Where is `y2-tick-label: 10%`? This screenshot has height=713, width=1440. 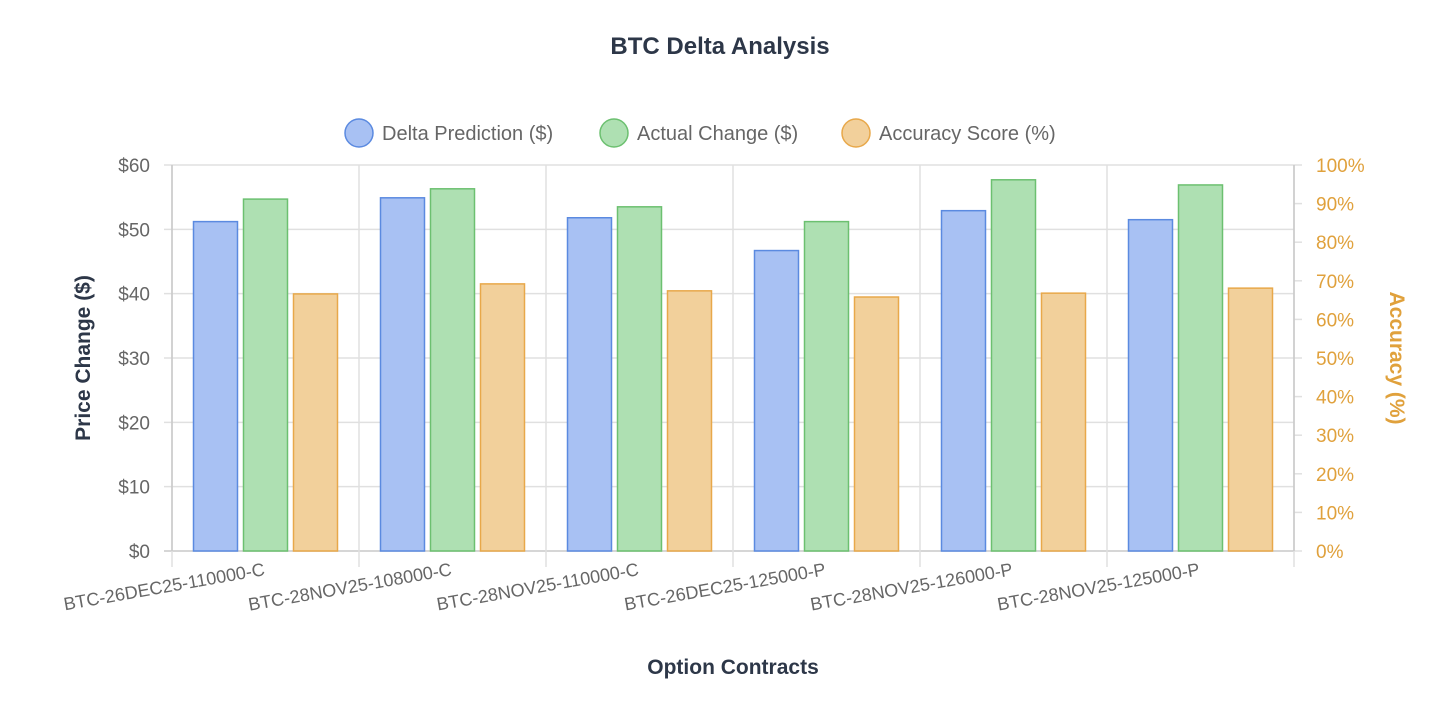
y2-tick-label: 10% is located at coordinates (1335, 513).